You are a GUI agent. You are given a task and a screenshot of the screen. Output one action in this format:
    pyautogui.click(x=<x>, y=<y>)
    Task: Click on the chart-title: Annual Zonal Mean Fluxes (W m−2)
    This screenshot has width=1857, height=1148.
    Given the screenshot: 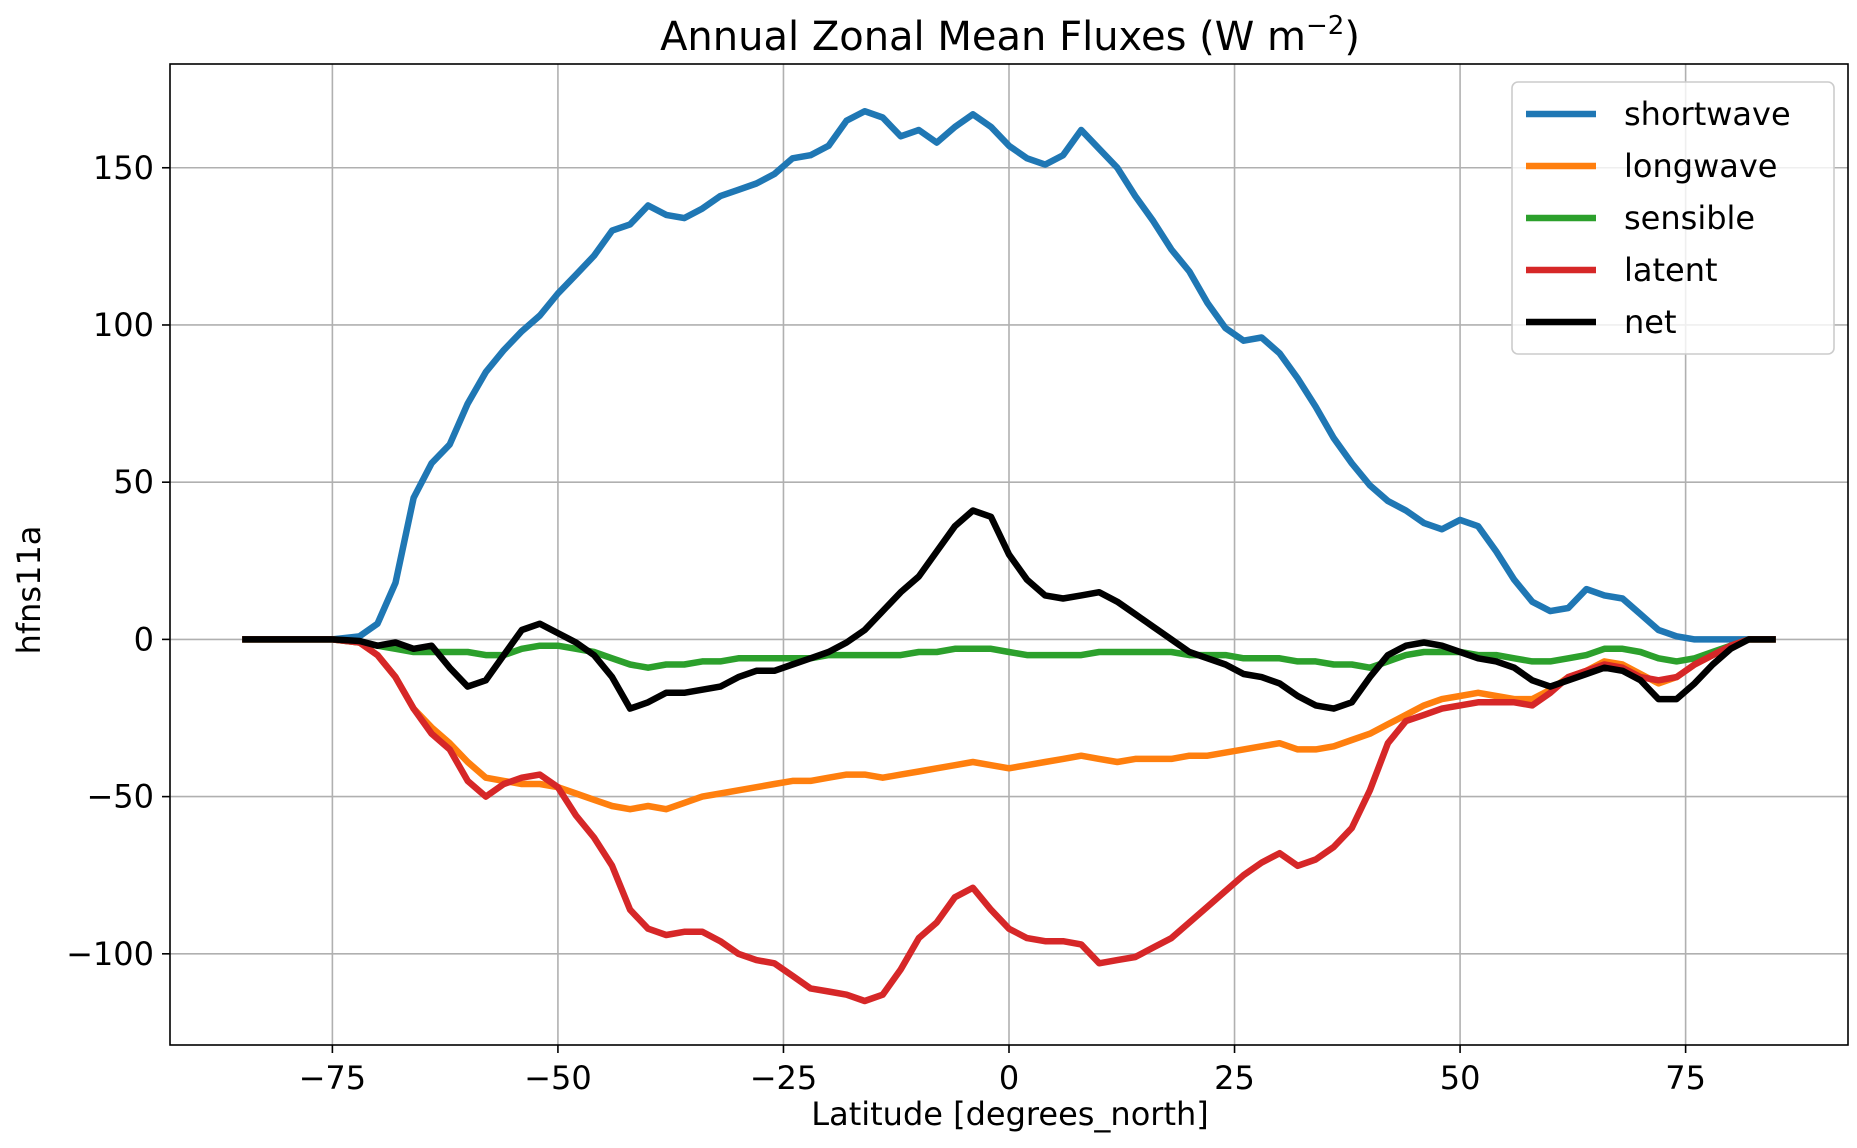 What is the action you would take?
    pyautogui.click(x=1010, y=35)
    